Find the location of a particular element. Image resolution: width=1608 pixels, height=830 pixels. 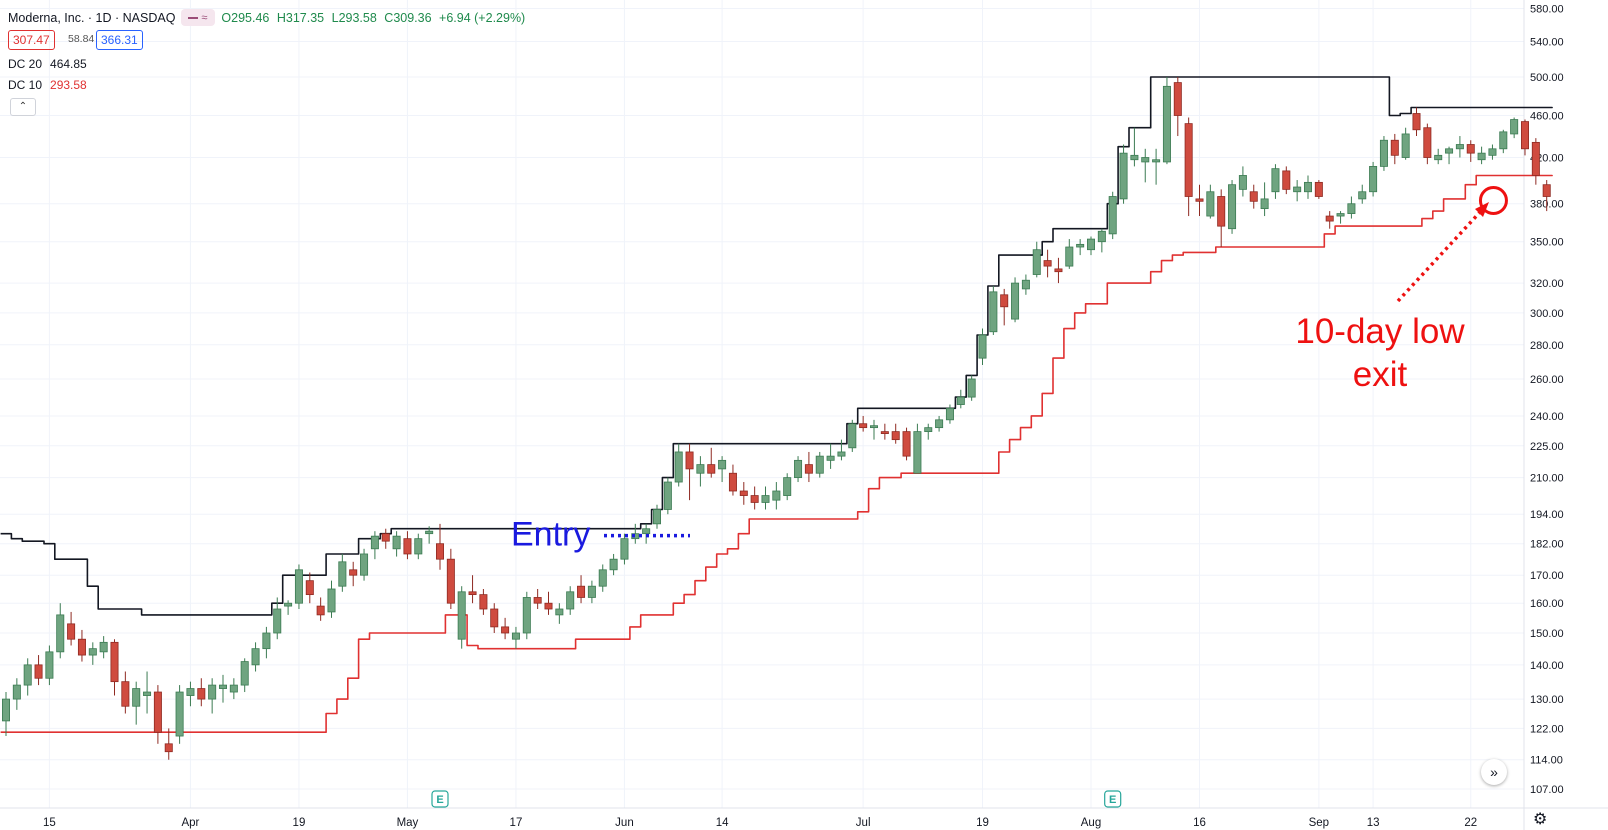

symbol-title: Moderna, Inc. · 1D · NASDAQ is located at coordinates (92, 17).